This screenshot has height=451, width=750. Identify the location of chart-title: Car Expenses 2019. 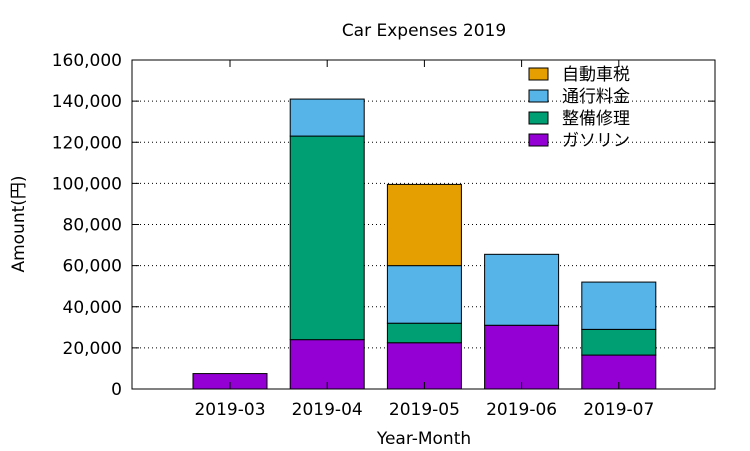
(424, 31).